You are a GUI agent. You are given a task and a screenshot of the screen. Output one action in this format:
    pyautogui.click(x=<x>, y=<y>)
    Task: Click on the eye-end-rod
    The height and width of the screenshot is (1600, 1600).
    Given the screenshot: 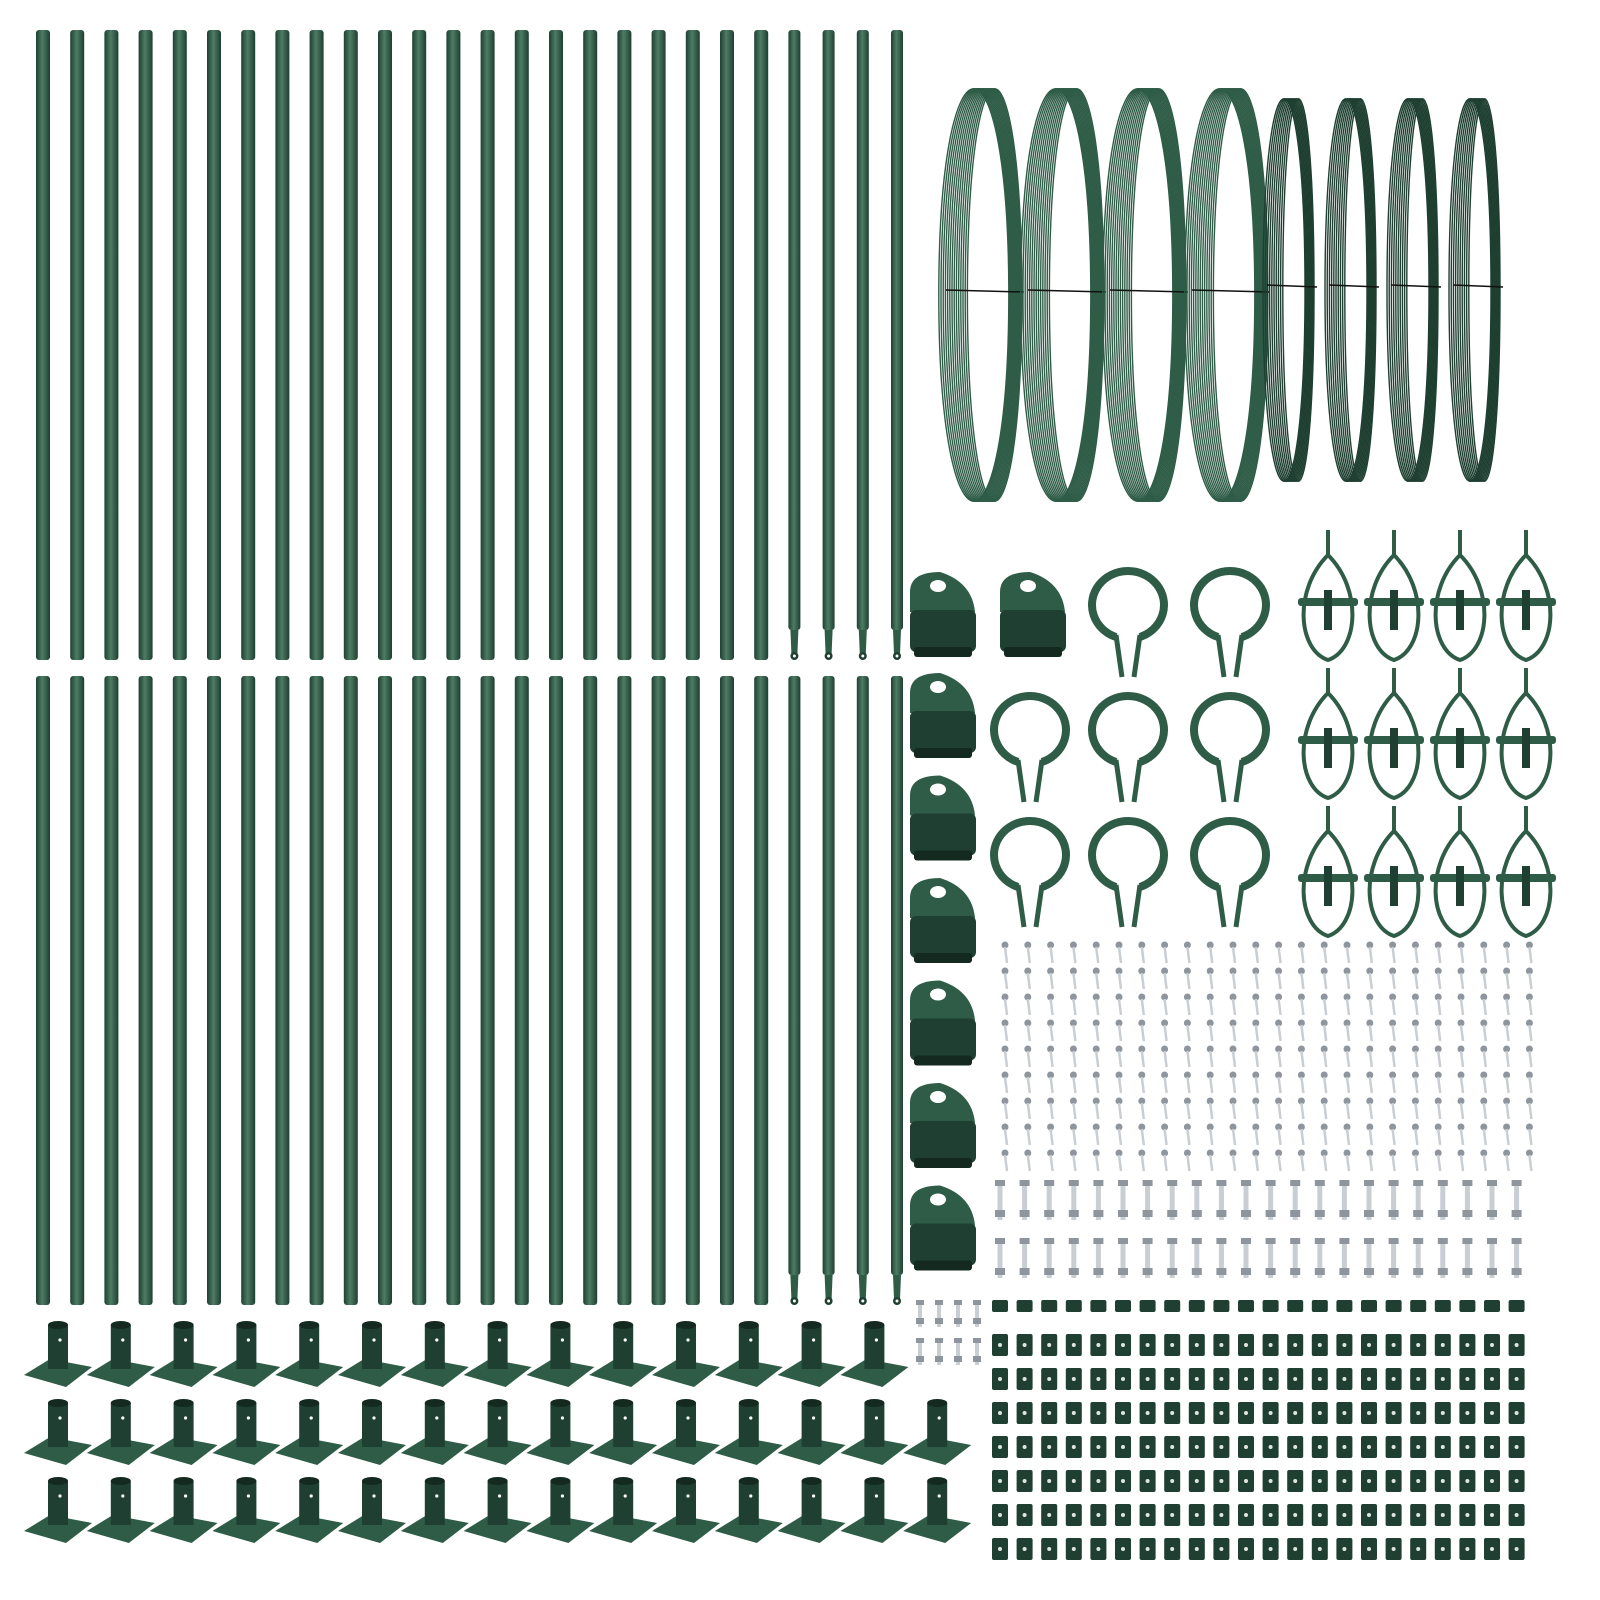 What is the action you would take?
    pyautogui.click(x=828, y=990)
    